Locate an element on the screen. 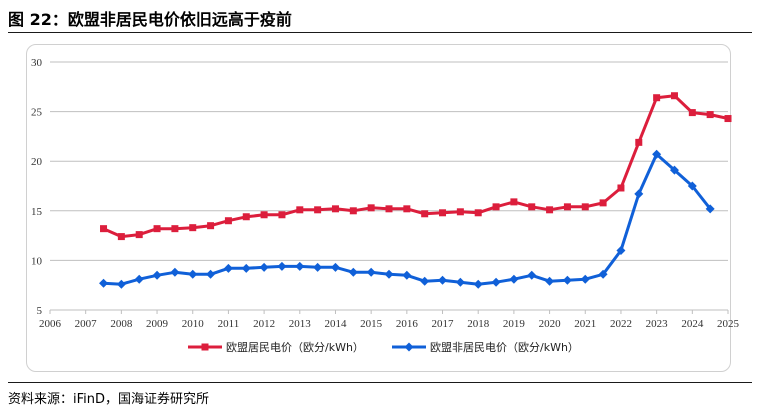 This screenshot has width=759, height=414. y-tick-label: 15 is located at coordinates (37, 212).